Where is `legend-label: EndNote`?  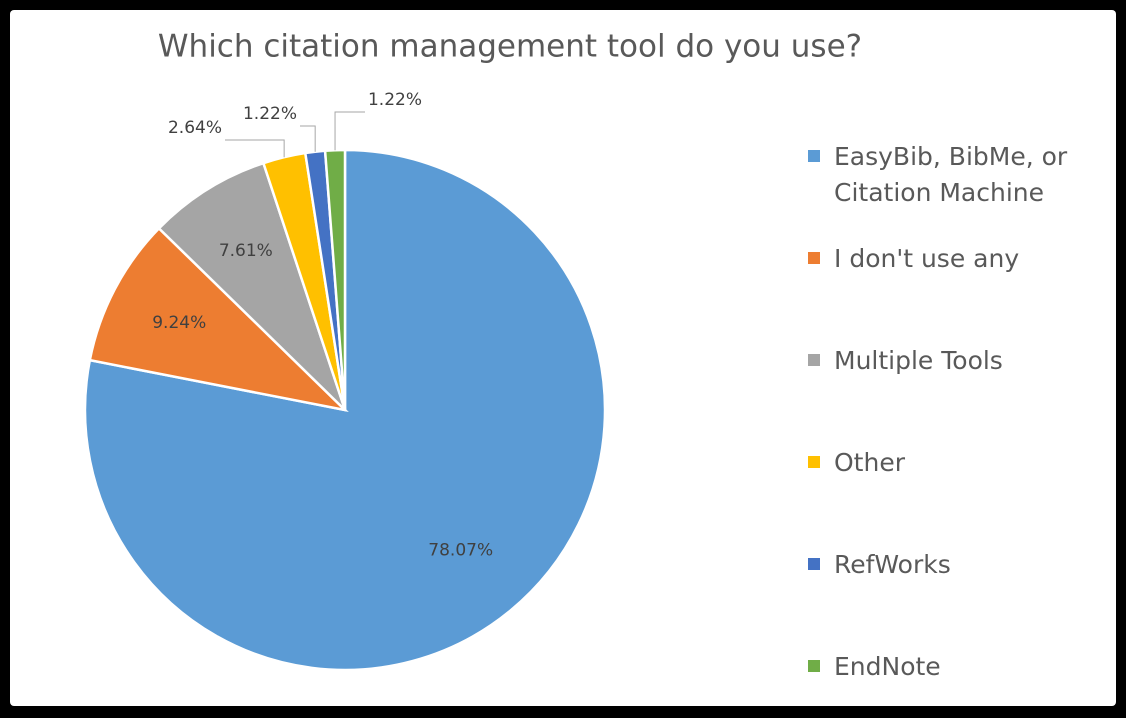 legend-label: EndNote is located at coordinates (887, 666).